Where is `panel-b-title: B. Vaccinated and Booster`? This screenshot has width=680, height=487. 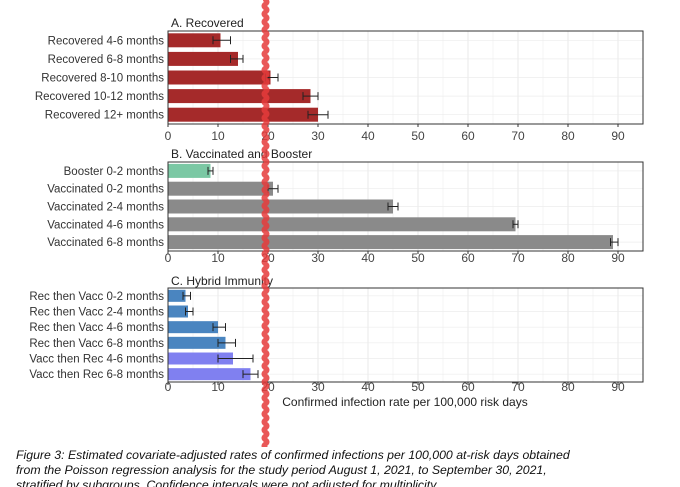 panel-b-title: B. Vaccinated and Booster is located at coordinates (241, 154).